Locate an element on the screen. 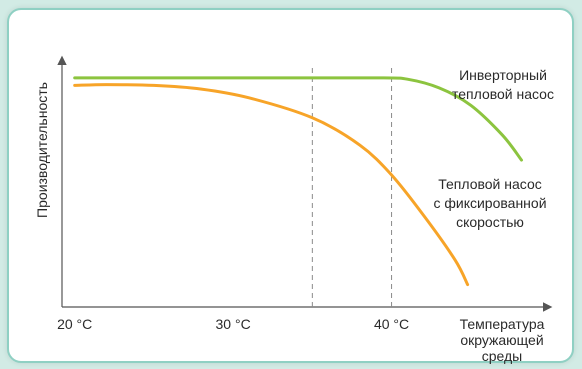 The width and height of the screenshot is (582, 369). series-label-0-line-0: Инверторный is located at coordinates (503, 75).